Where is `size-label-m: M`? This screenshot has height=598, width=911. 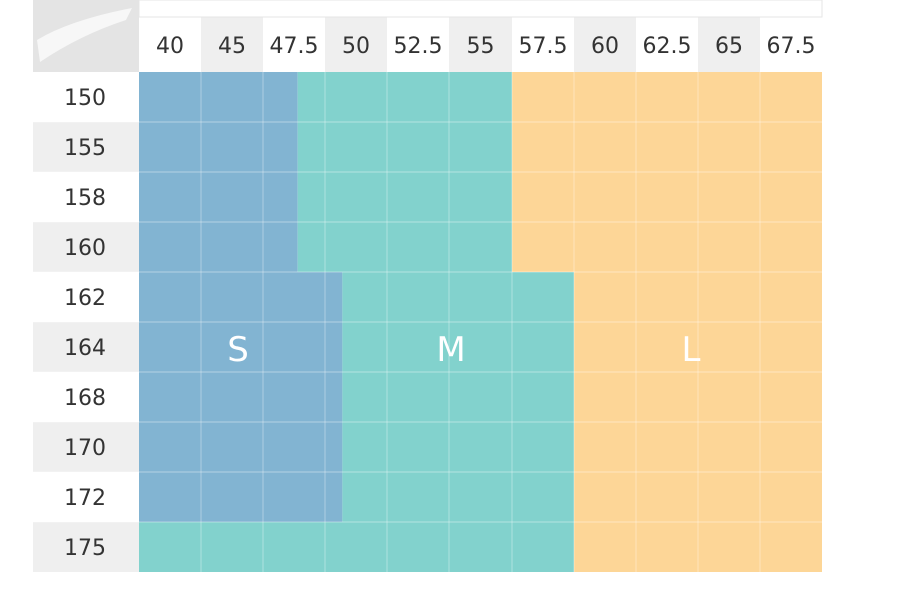
size-label-m: M is located at coordinates (450, 350).